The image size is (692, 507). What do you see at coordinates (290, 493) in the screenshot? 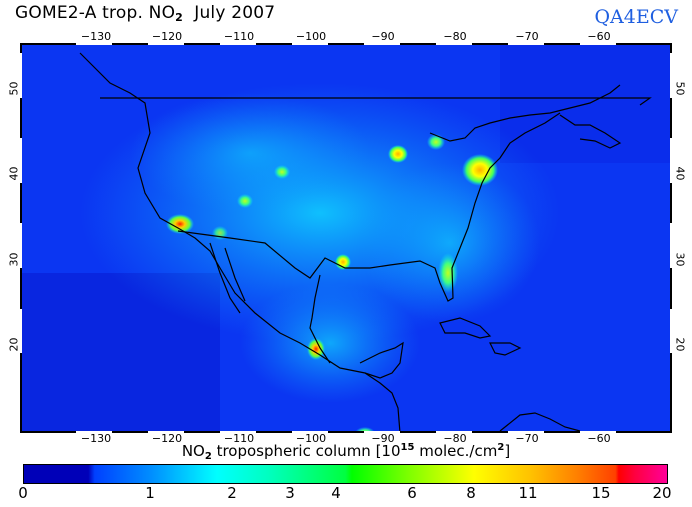
I see `colorbar-tick: 3` at bounding box center [290, 493].